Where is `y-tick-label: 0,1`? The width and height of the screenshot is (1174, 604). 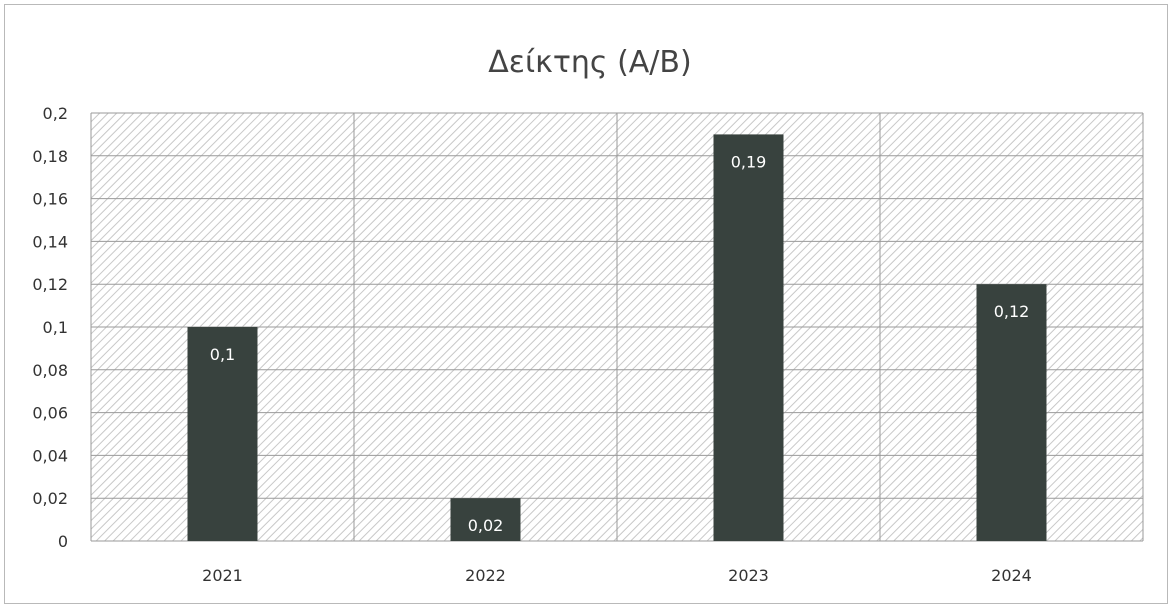 y-tick-label: 0,1 is located at coordinates (55, 327).